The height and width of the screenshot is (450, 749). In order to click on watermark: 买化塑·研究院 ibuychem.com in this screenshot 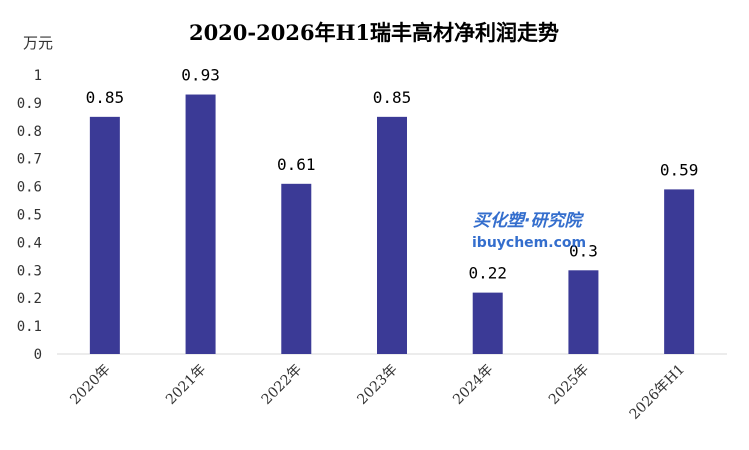, I will do `click(529, 231)`.